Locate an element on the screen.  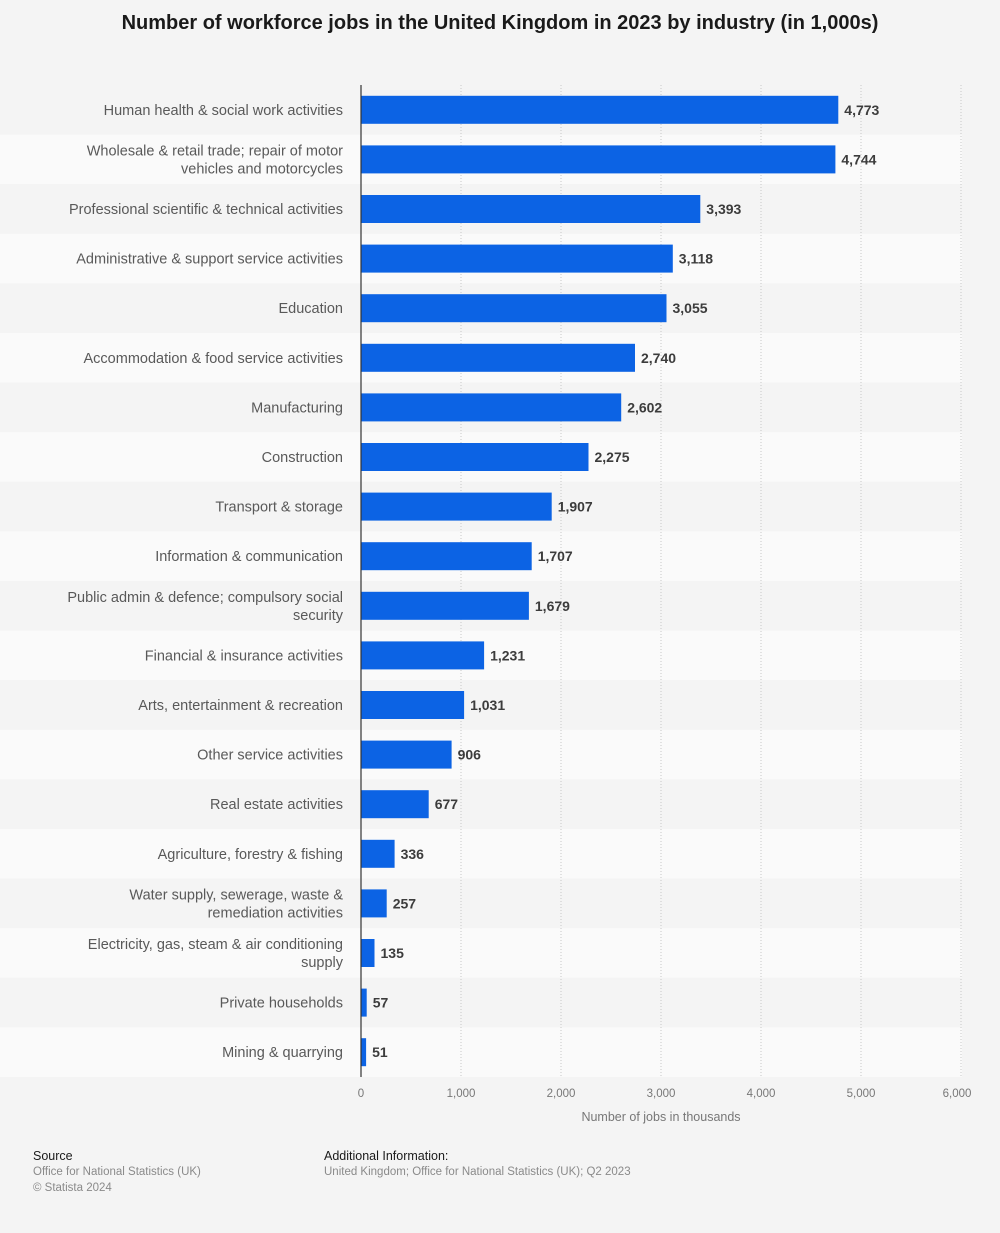
category-label: Private households is located at coordinates (281, 1004).